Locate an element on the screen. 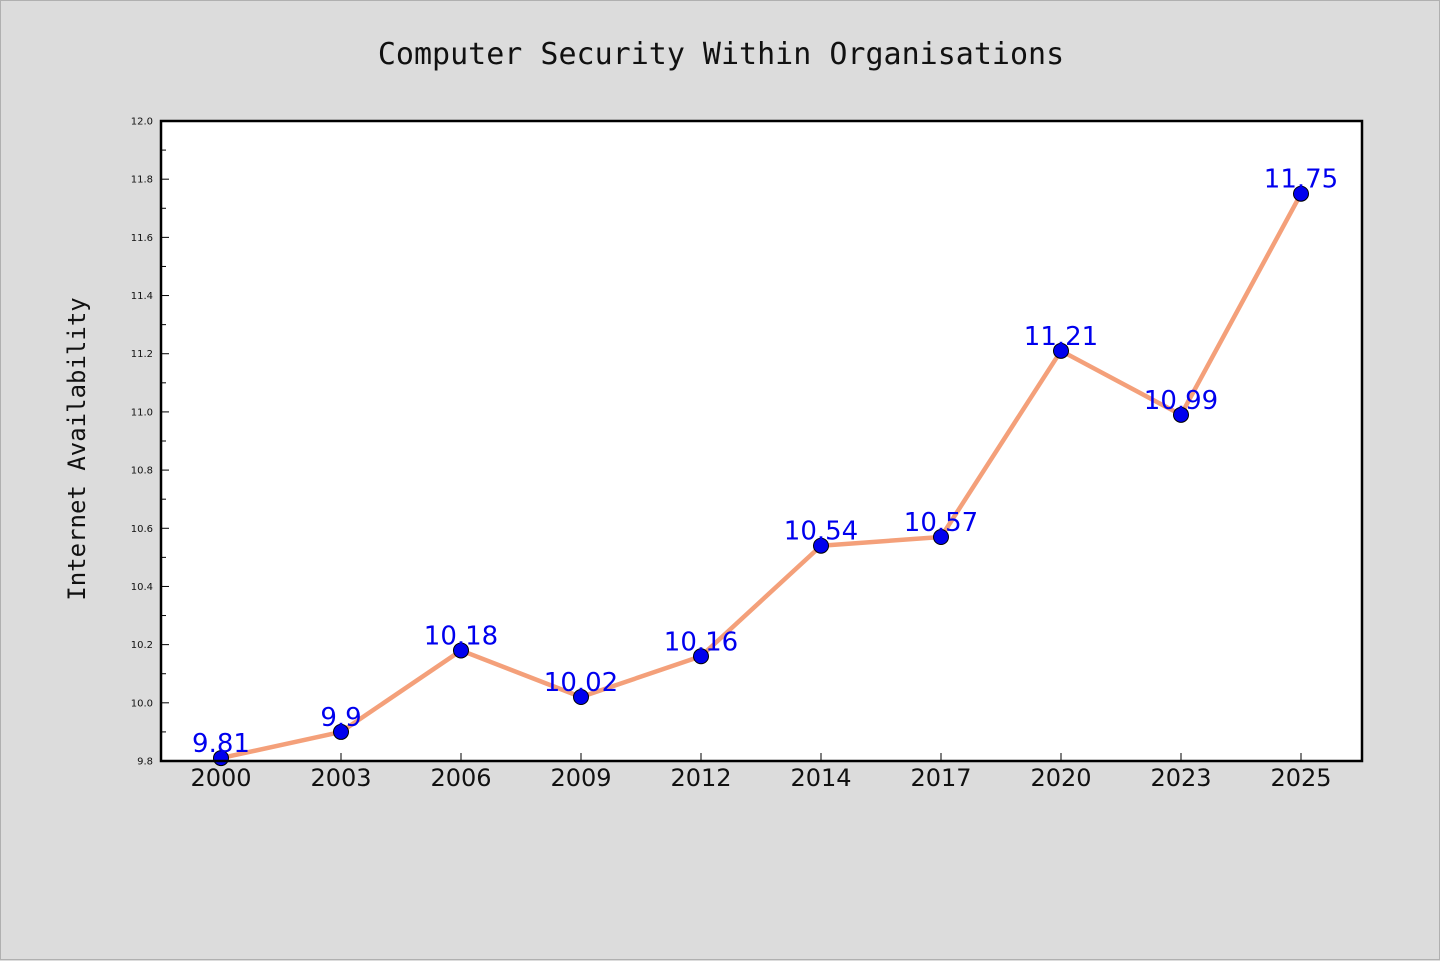 The width and height of the screenshot is (1440, 961). x-tick-label: 2020 is located at coordinates (1060, 778).